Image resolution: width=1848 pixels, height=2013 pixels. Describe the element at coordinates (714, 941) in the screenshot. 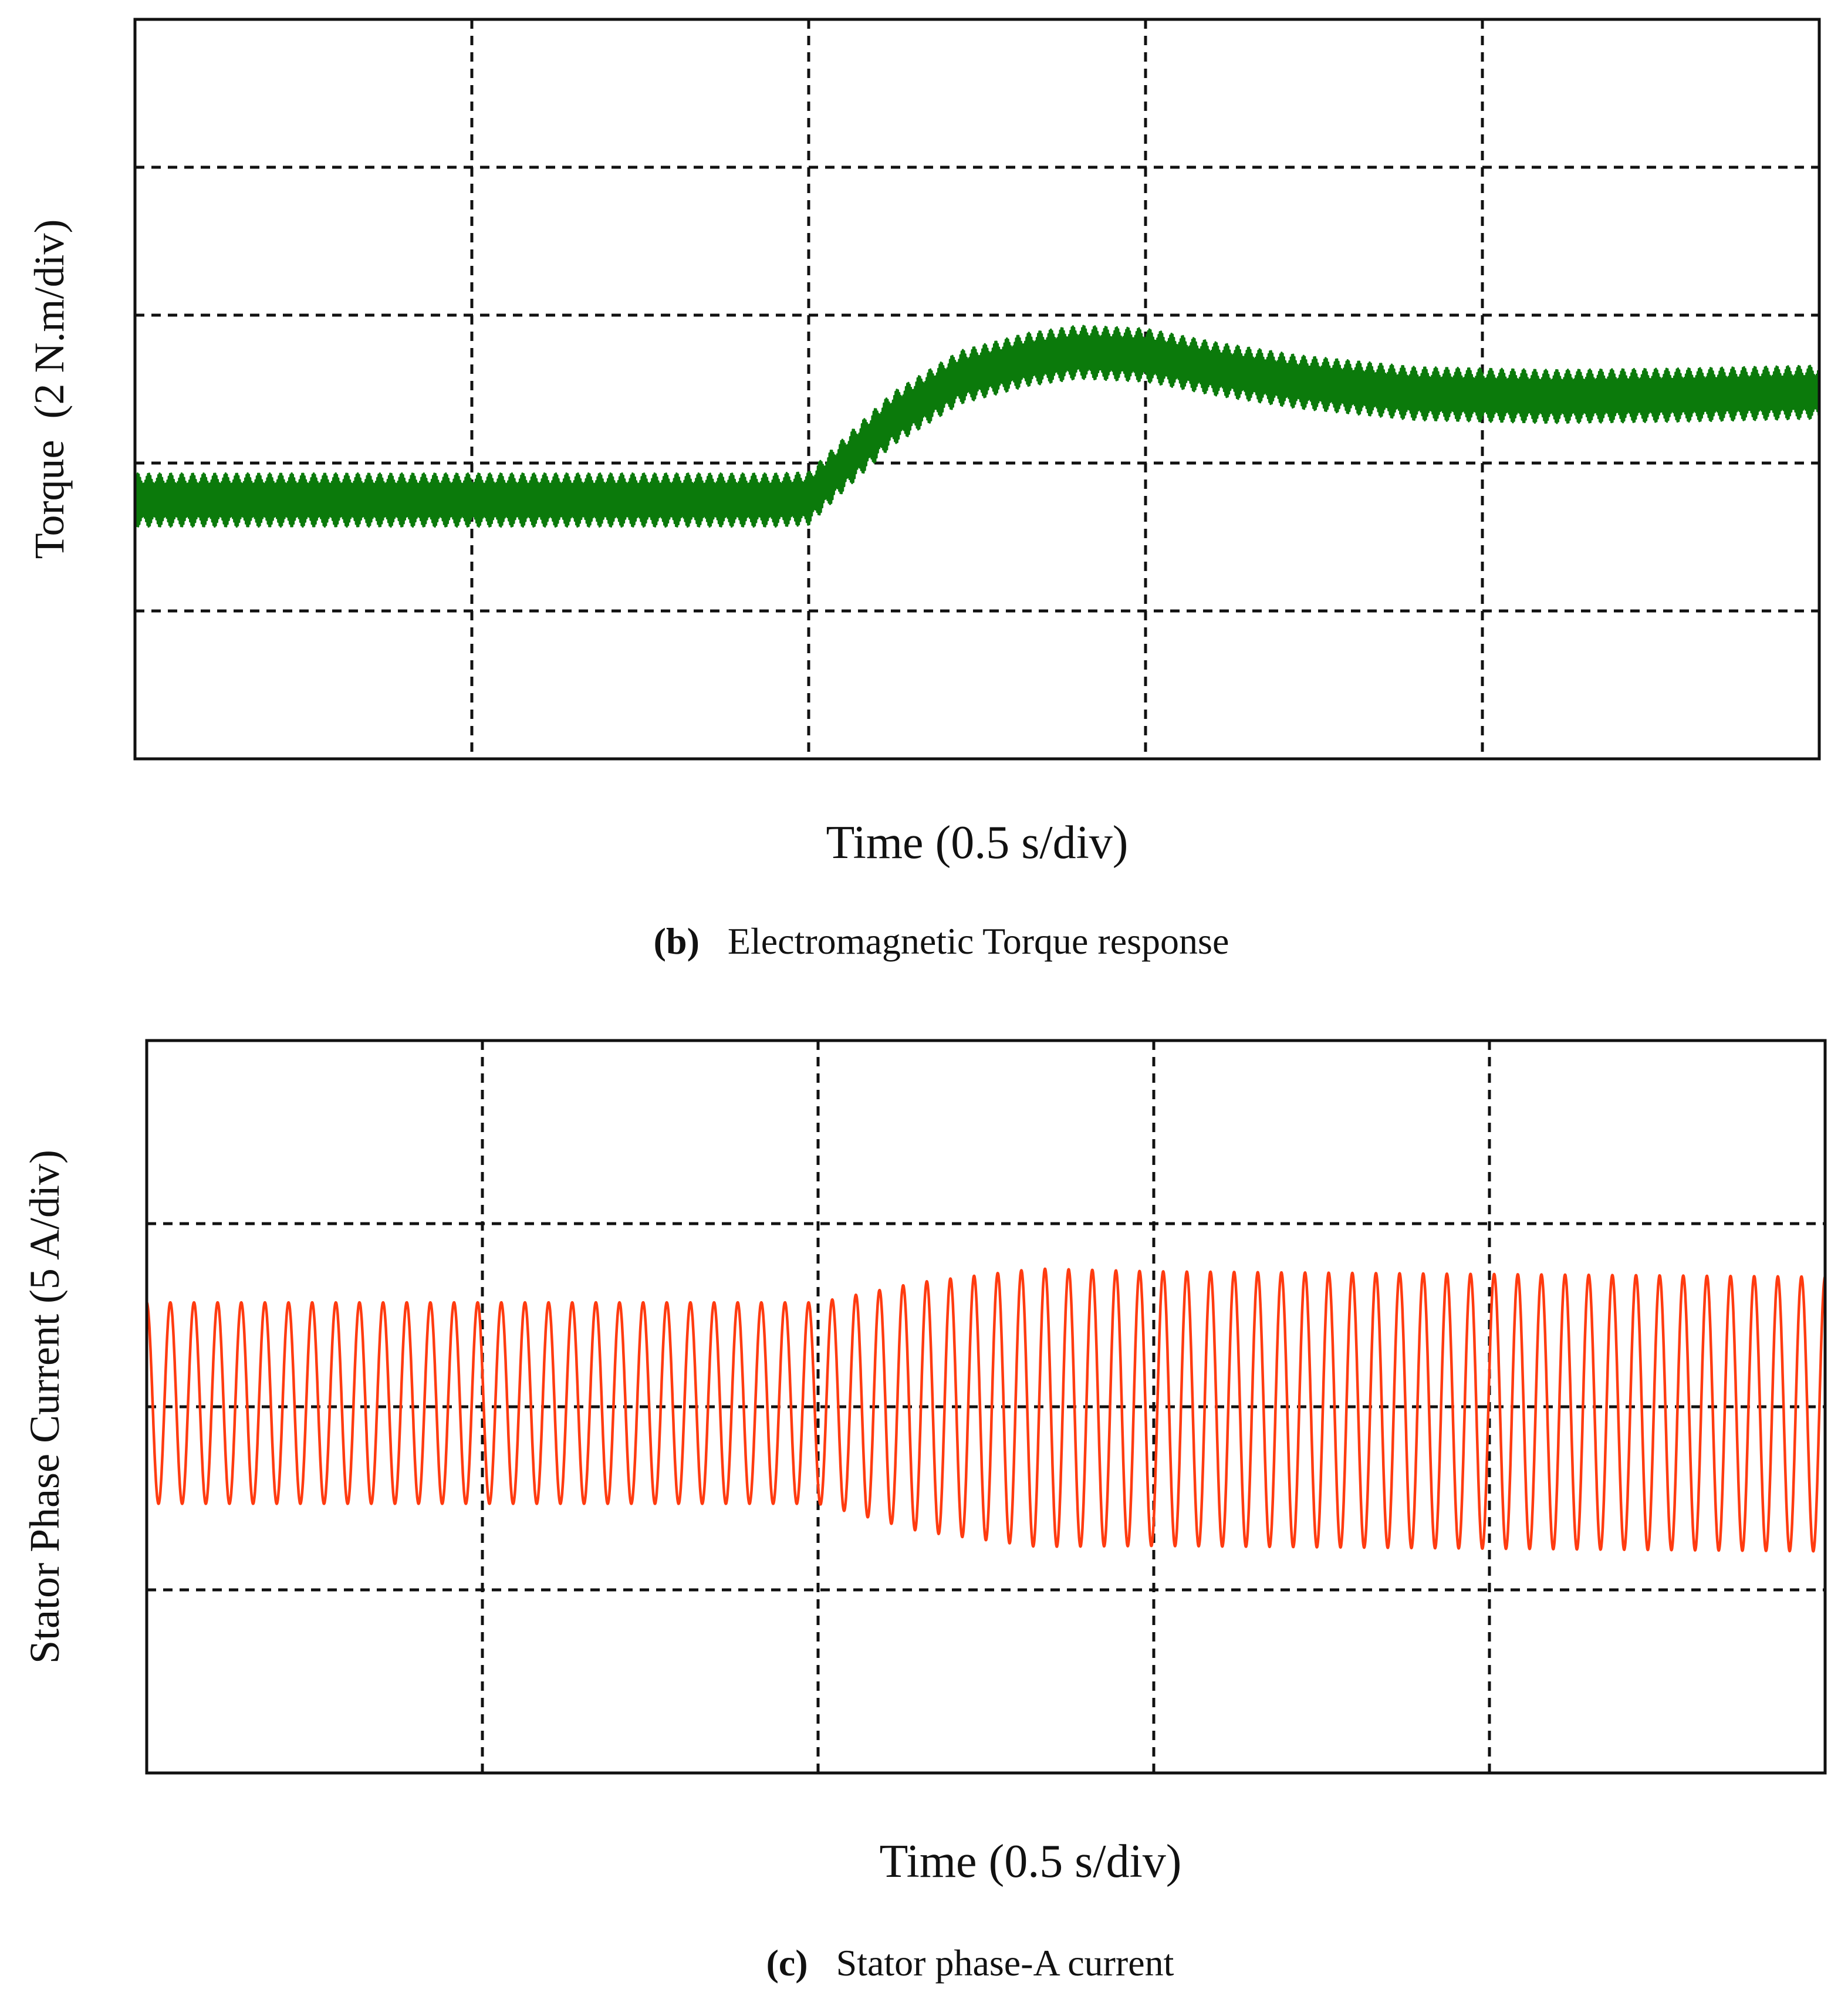

I see `torque-caption-spacer` at that location.